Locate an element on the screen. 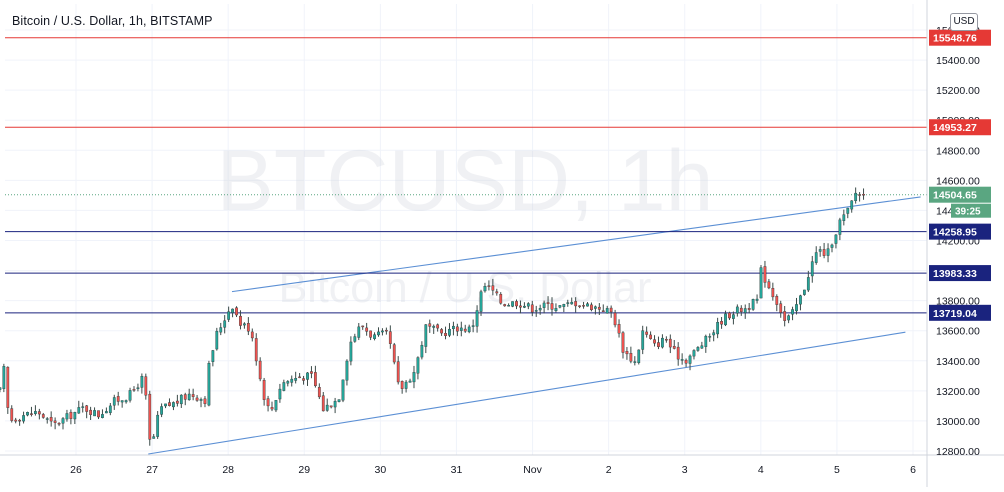  y-tick-label: 12800.00 is located at coordinates (958, 452).